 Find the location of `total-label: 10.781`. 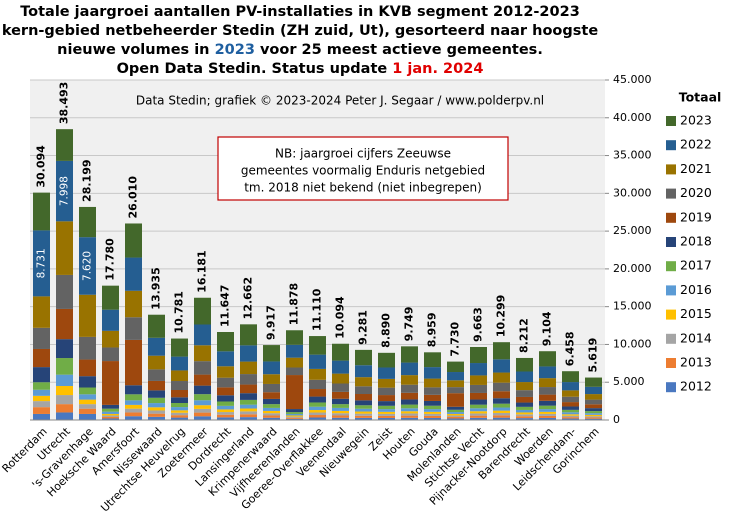

total-label: 10.781 is located at coordinates (179, 312).